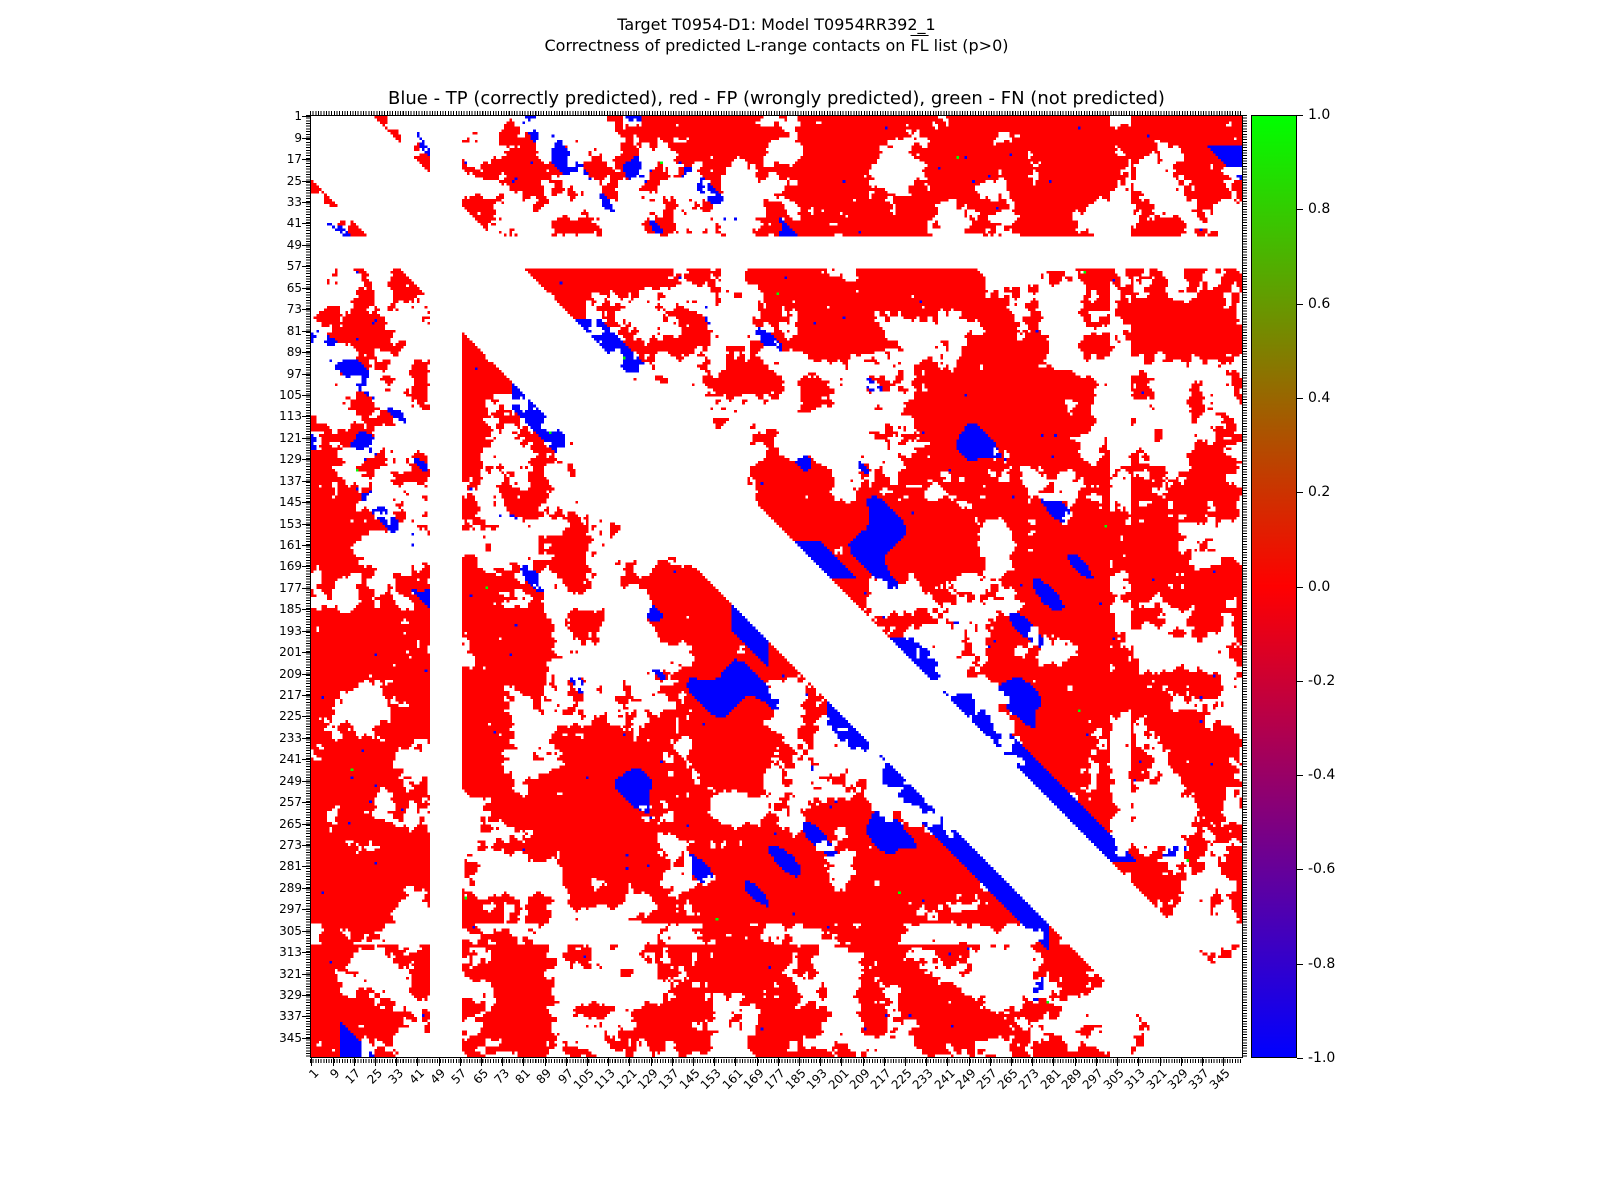 The image size is (1600, 1200). I want to click on colorbar-tick-label: 0.2, so click(1319, 492).